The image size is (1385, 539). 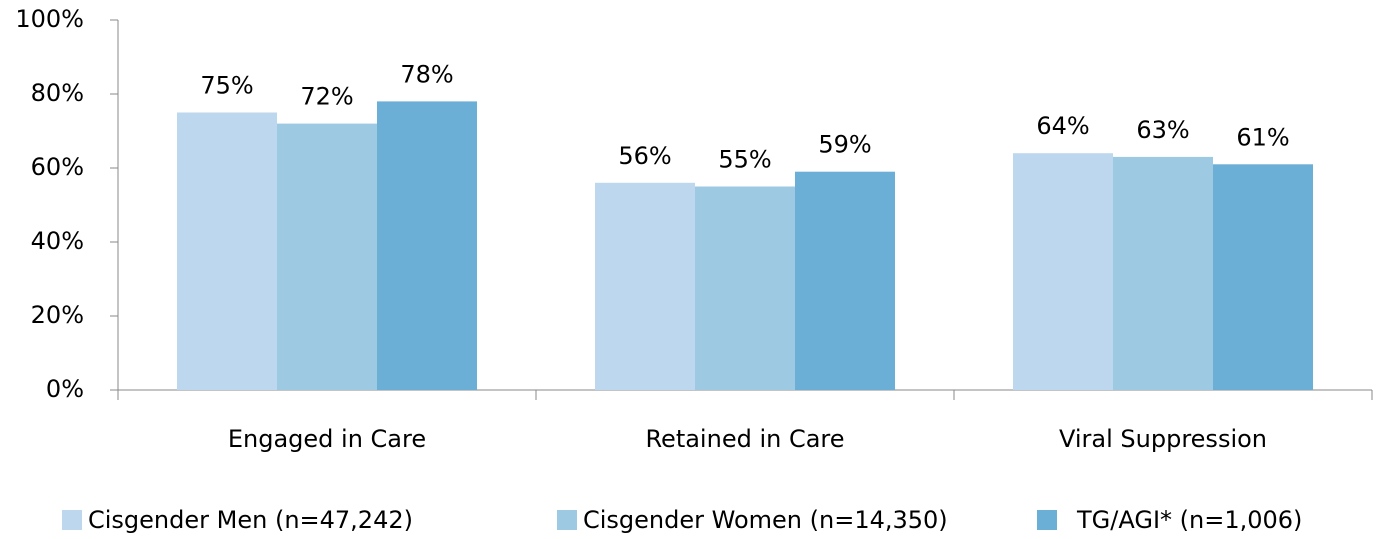 What do you see at coordinates (644, 156) in the screenshot?
I see `value-label: 56%` at bounding box center [644, 156].